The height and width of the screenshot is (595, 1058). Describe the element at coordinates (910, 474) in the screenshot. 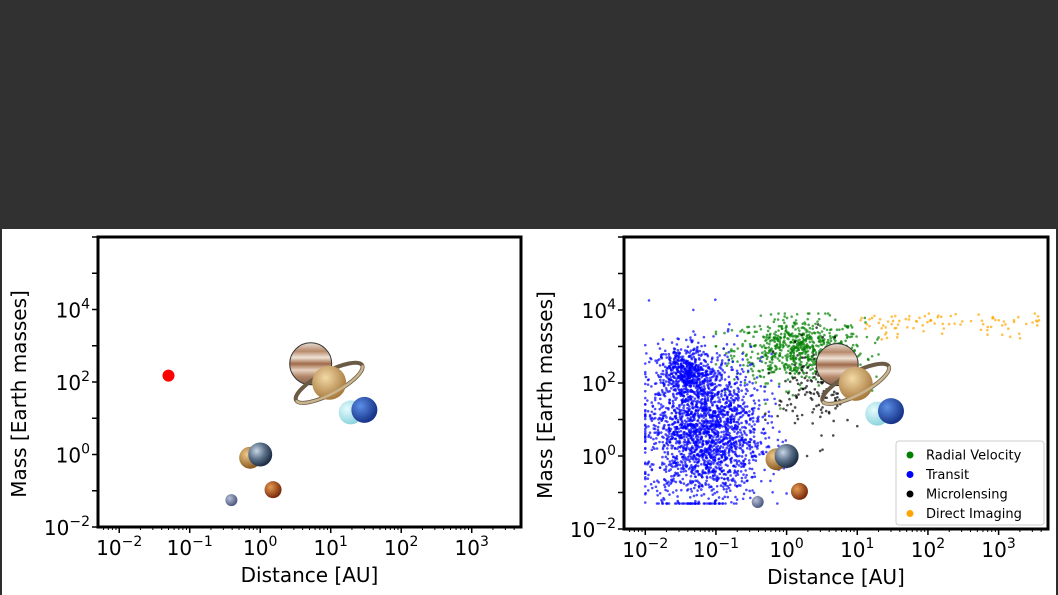

I see `legend-marker` at that location.